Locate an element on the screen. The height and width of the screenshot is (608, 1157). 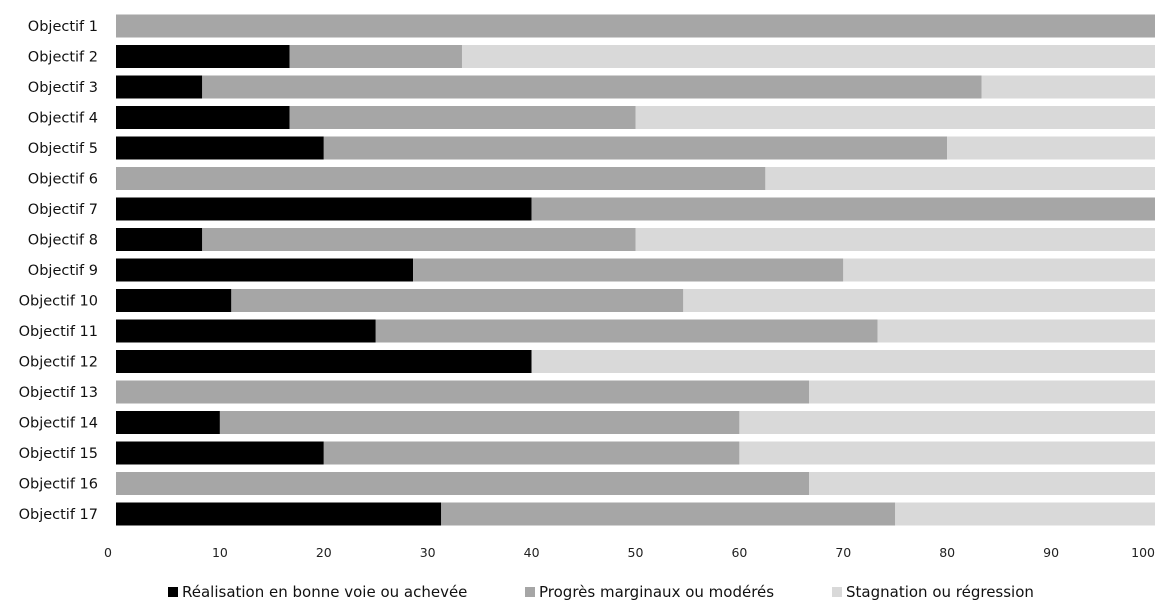
legend-label-realisation-en-bonne-voie-ou-achevee: Réalisation en bonne voie ou achevée is located at coordinates (324, 592).